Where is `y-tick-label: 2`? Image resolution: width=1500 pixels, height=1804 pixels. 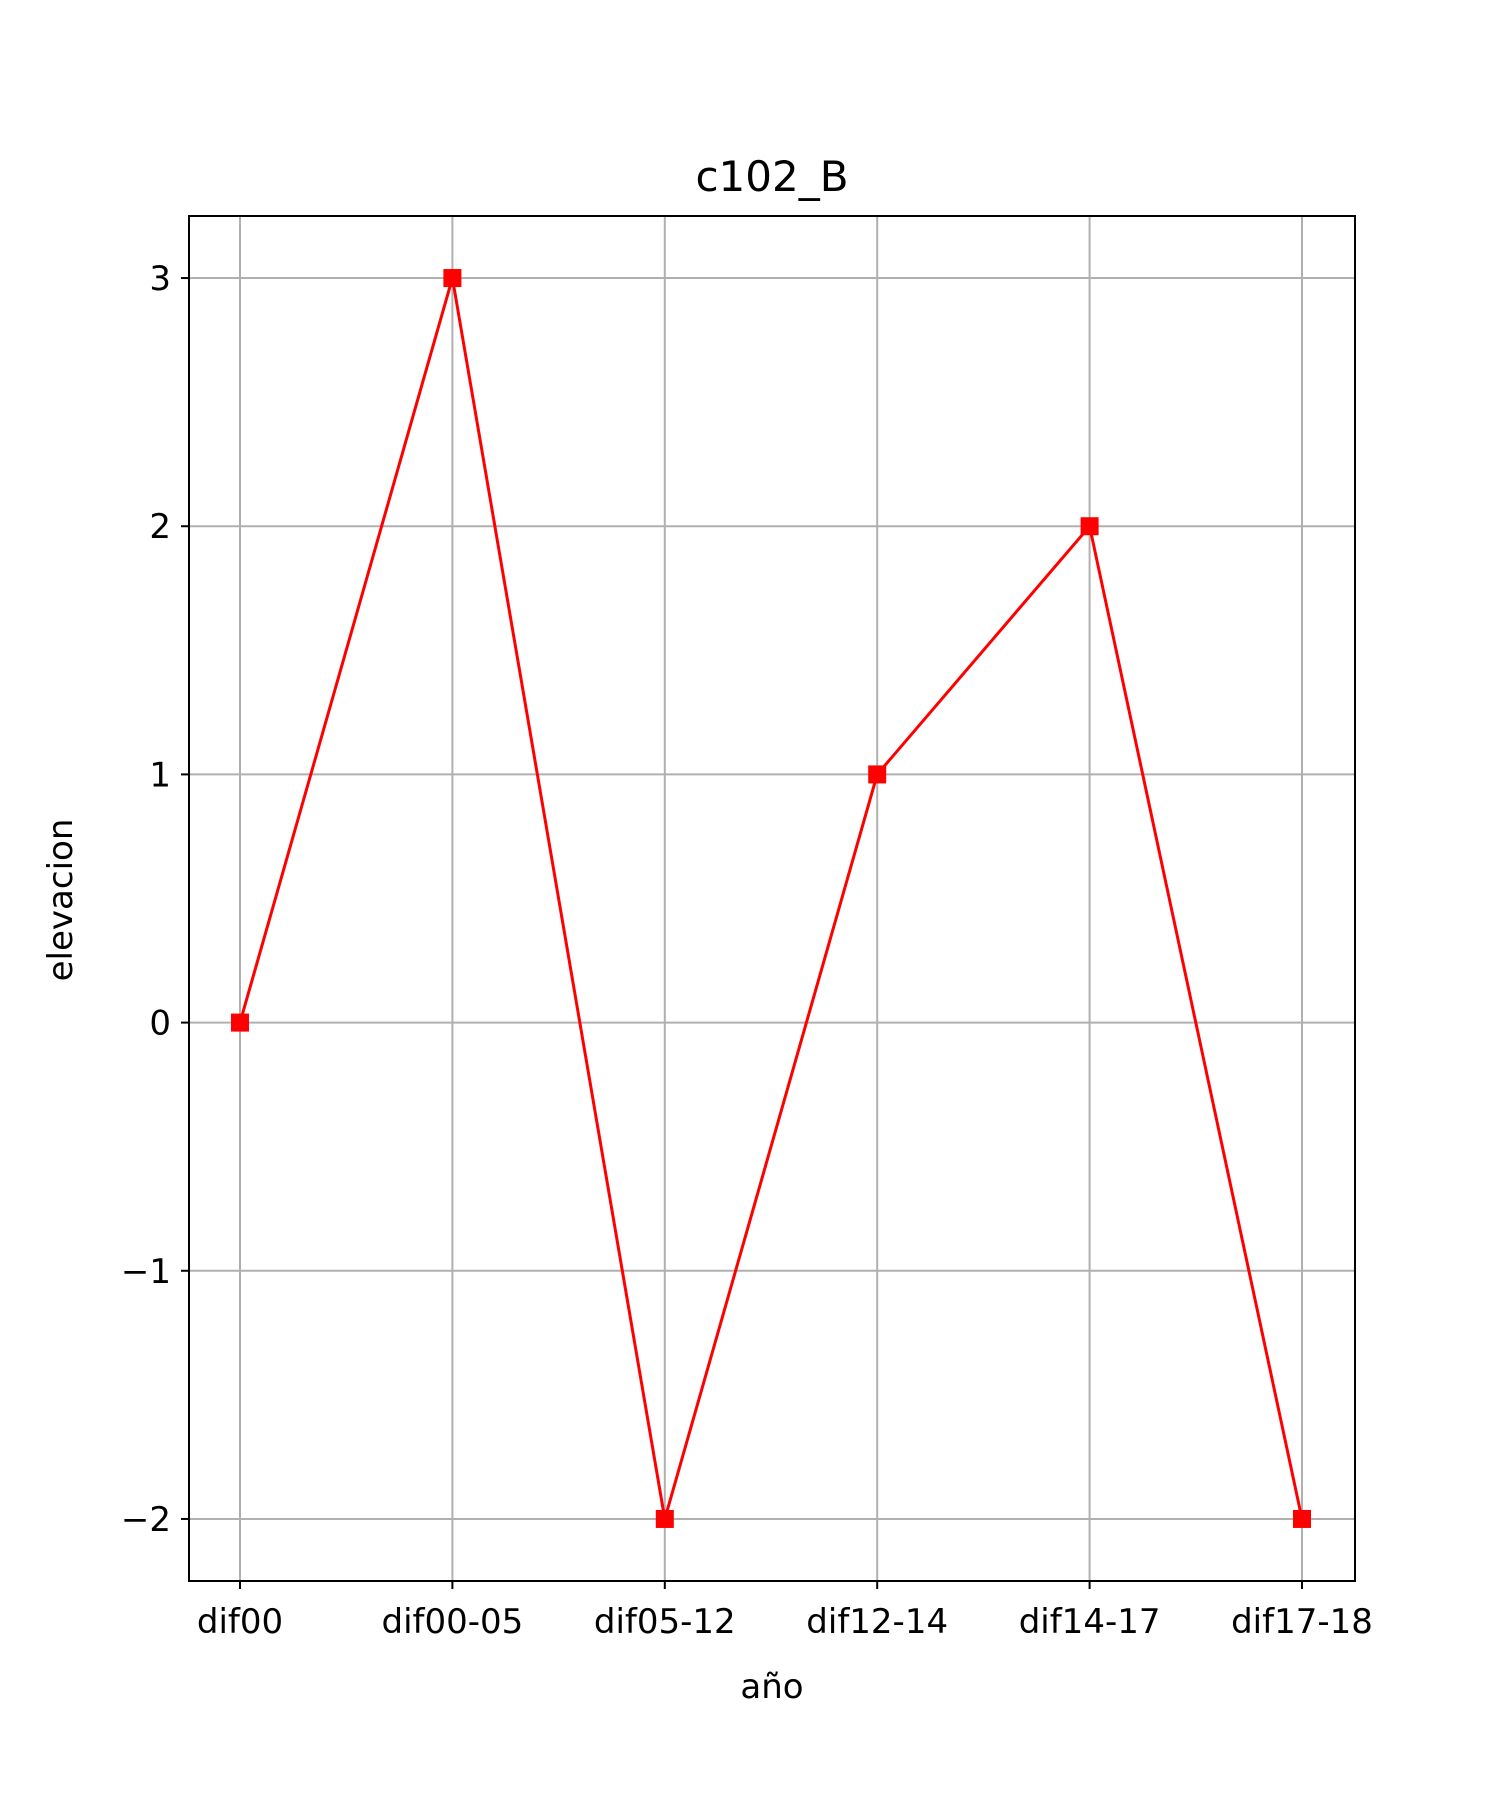 y-tick-label: 2 is located at coordinates (160, 527).